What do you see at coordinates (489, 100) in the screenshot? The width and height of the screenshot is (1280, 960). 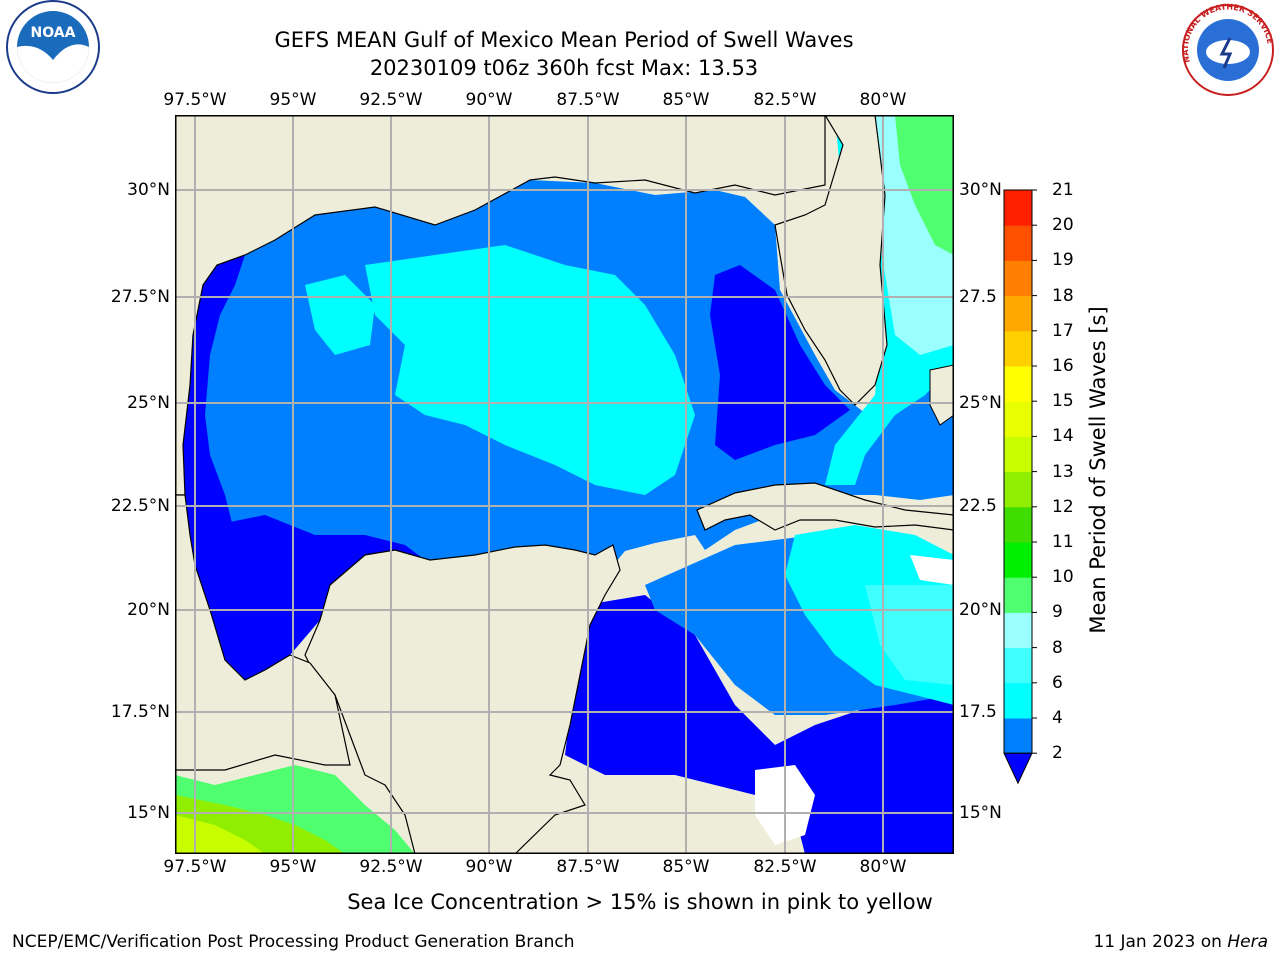 I see `lon-label-top: 90°W` at bounding box center [489, 100].